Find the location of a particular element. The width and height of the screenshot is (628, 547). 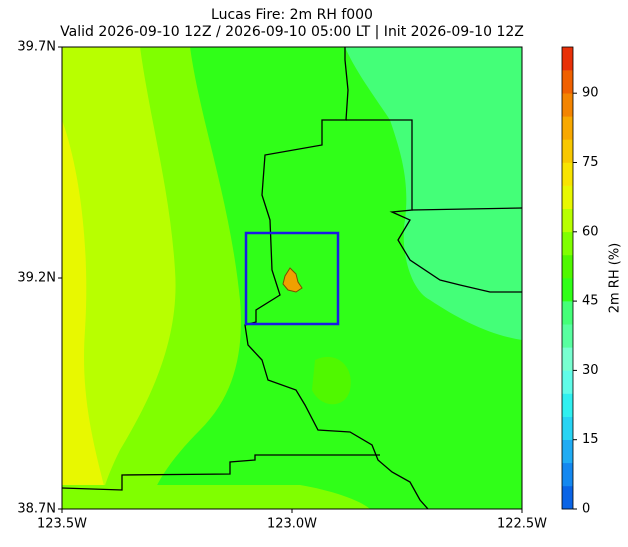

colorbar-tick-label: 90 is located at coordinates (590, 93).